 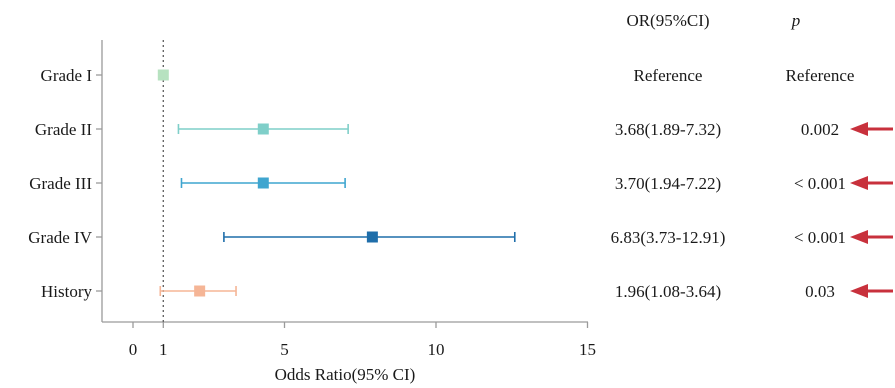 I want to click on row-label: Grade III, so click(x=60, y=183).